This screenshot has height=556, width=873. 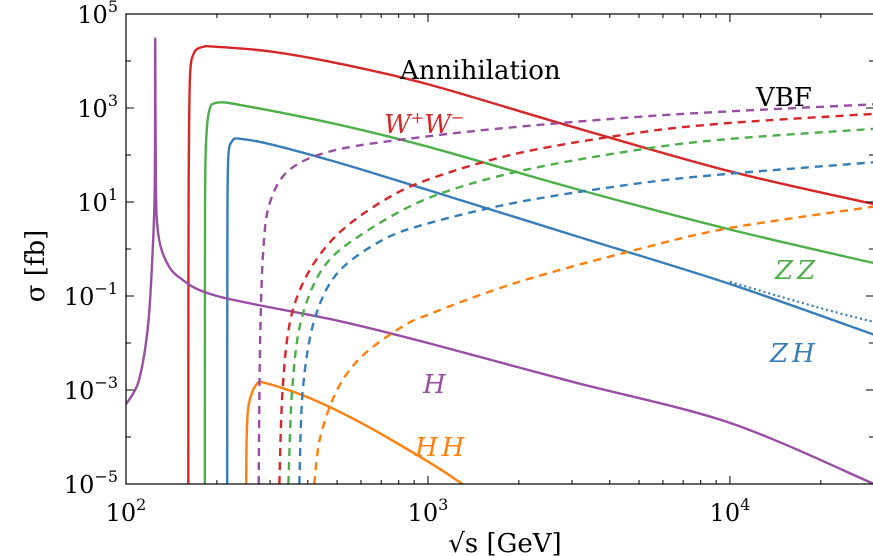 What do you see at coordinates (354, 432) in the screenshot?
I see `series-line-HH-annihilation` at bounding box center [354, 432].